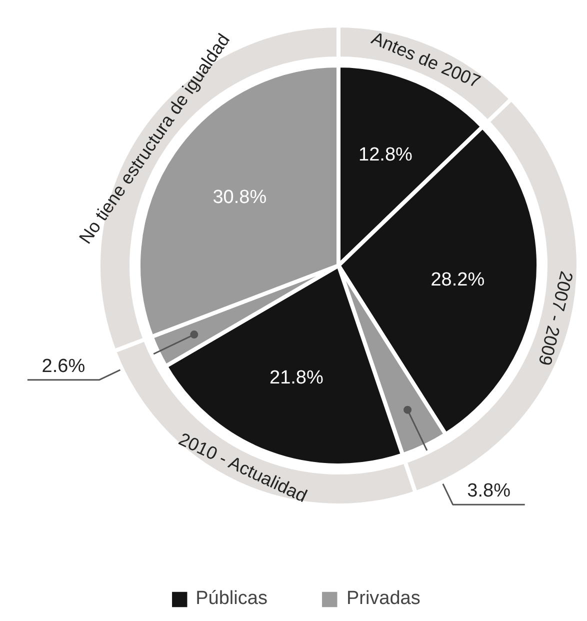  What do you see at coordinates (489, 491) in the screenshot?
I see `data-label: 3.8%` at bounding box center [489, 491].